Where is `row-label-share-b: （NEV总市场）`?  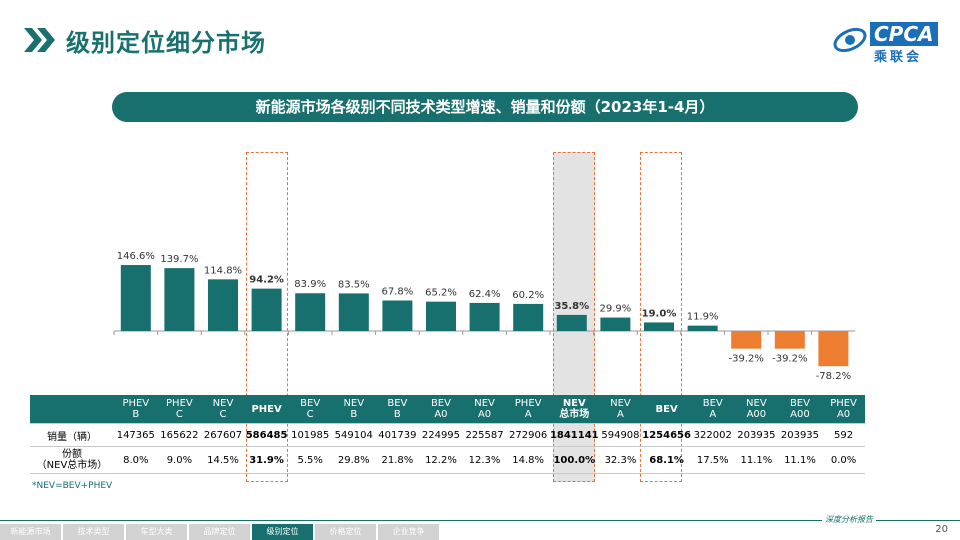 row-label-share-b: （NEV总市场） is located at coordinates (72, 465).